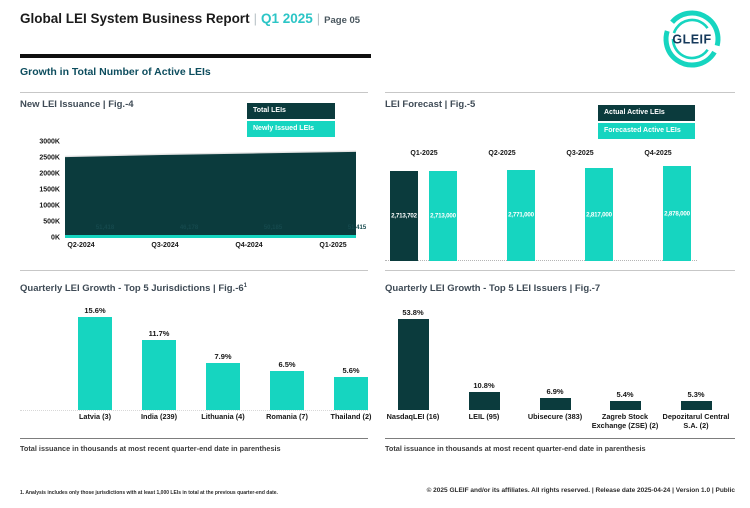 This screenshot has height=508, width=750. Describe the element at coordinates (291, 120) in the screenshot. I see `legend-fig4: Total LEIs Newly Issued LEIs` at that location.